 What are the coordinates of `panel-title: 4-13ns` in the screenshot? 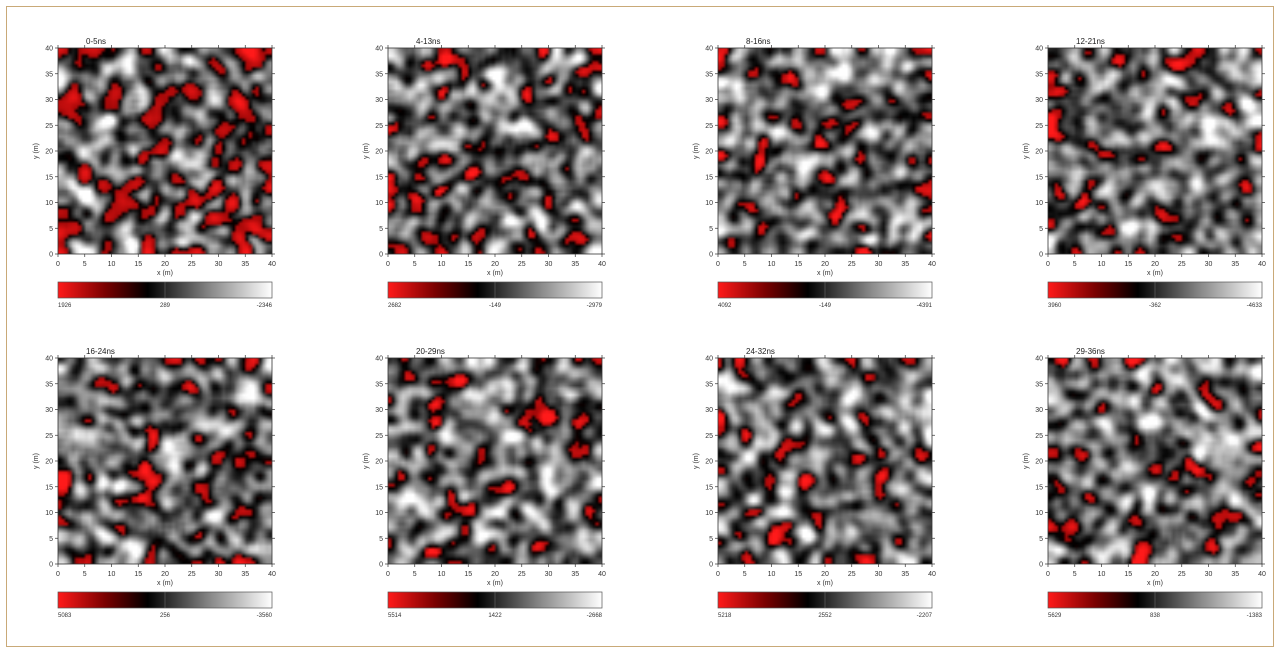 It's located at (428, 41).